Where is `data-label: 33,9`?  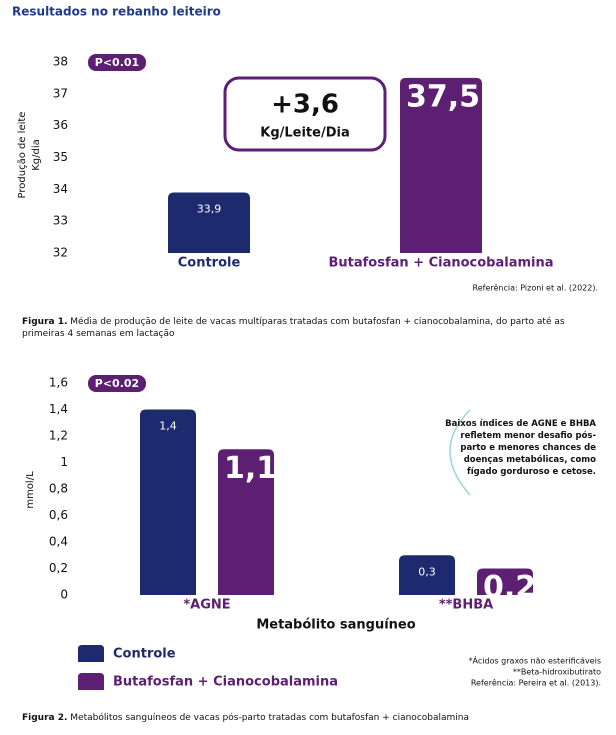
data-label: 33,9 is located at coordinates (209, 209).